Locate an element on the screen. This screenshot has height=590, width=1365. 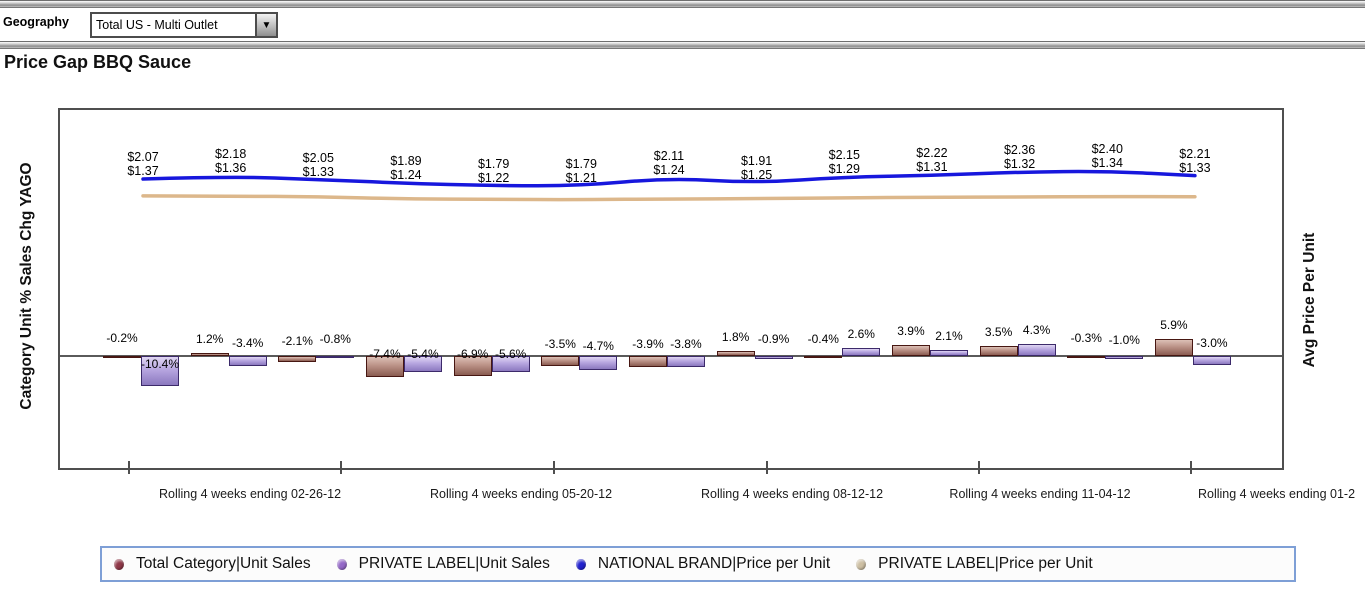
price-label-private-label: $1.29 is located at coordinates (844, 169).